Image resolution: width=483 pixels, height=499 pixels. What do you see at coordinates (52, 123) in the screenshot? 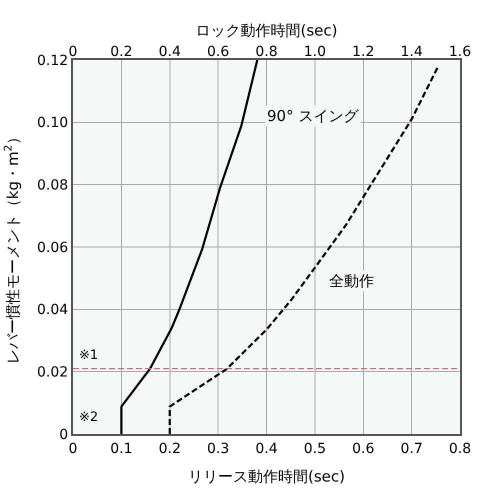
I see `y-tick-label: 0.10` at bounding box center [52, 123].